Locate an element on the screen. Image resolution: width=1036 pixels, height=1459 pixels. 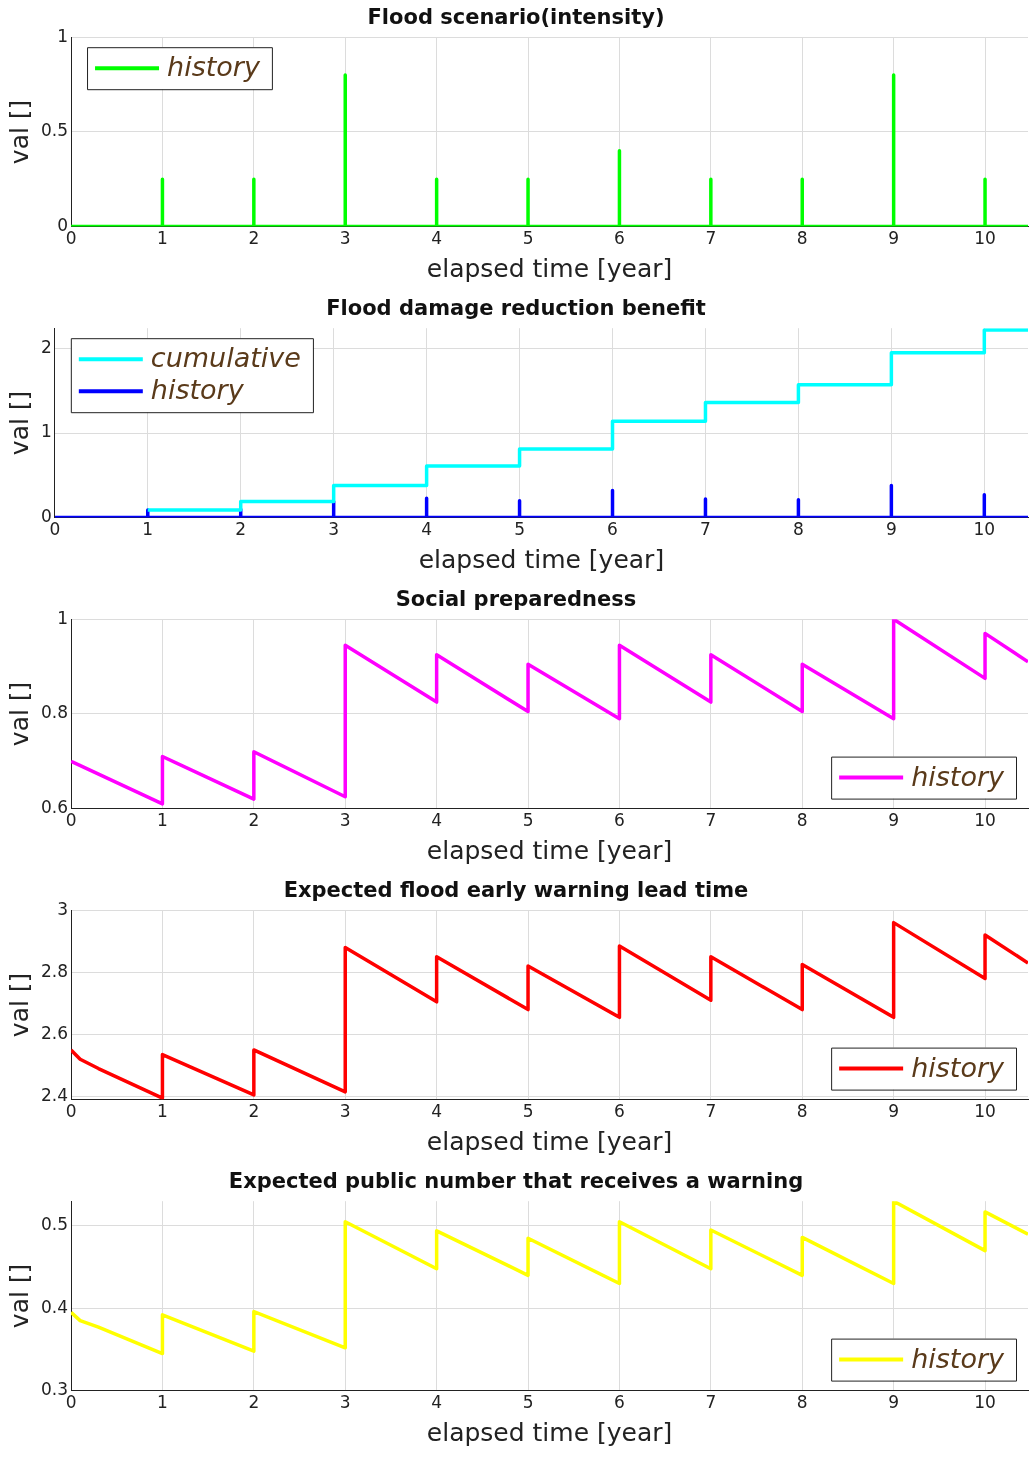
y-tick-label: 2 is located at coordinates (46, 346).